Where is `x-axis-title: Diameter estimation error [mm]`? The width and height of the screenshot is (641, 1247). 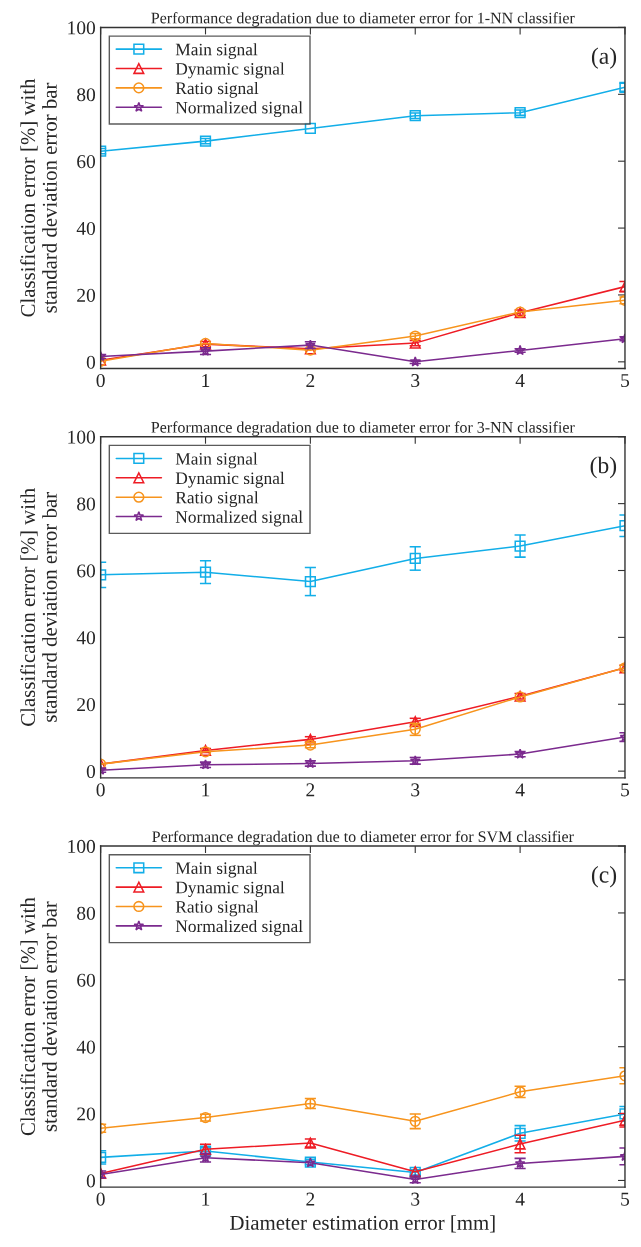 x-axis-title: Diameter estimation error [mm] is located at coordinates (362, 1224).